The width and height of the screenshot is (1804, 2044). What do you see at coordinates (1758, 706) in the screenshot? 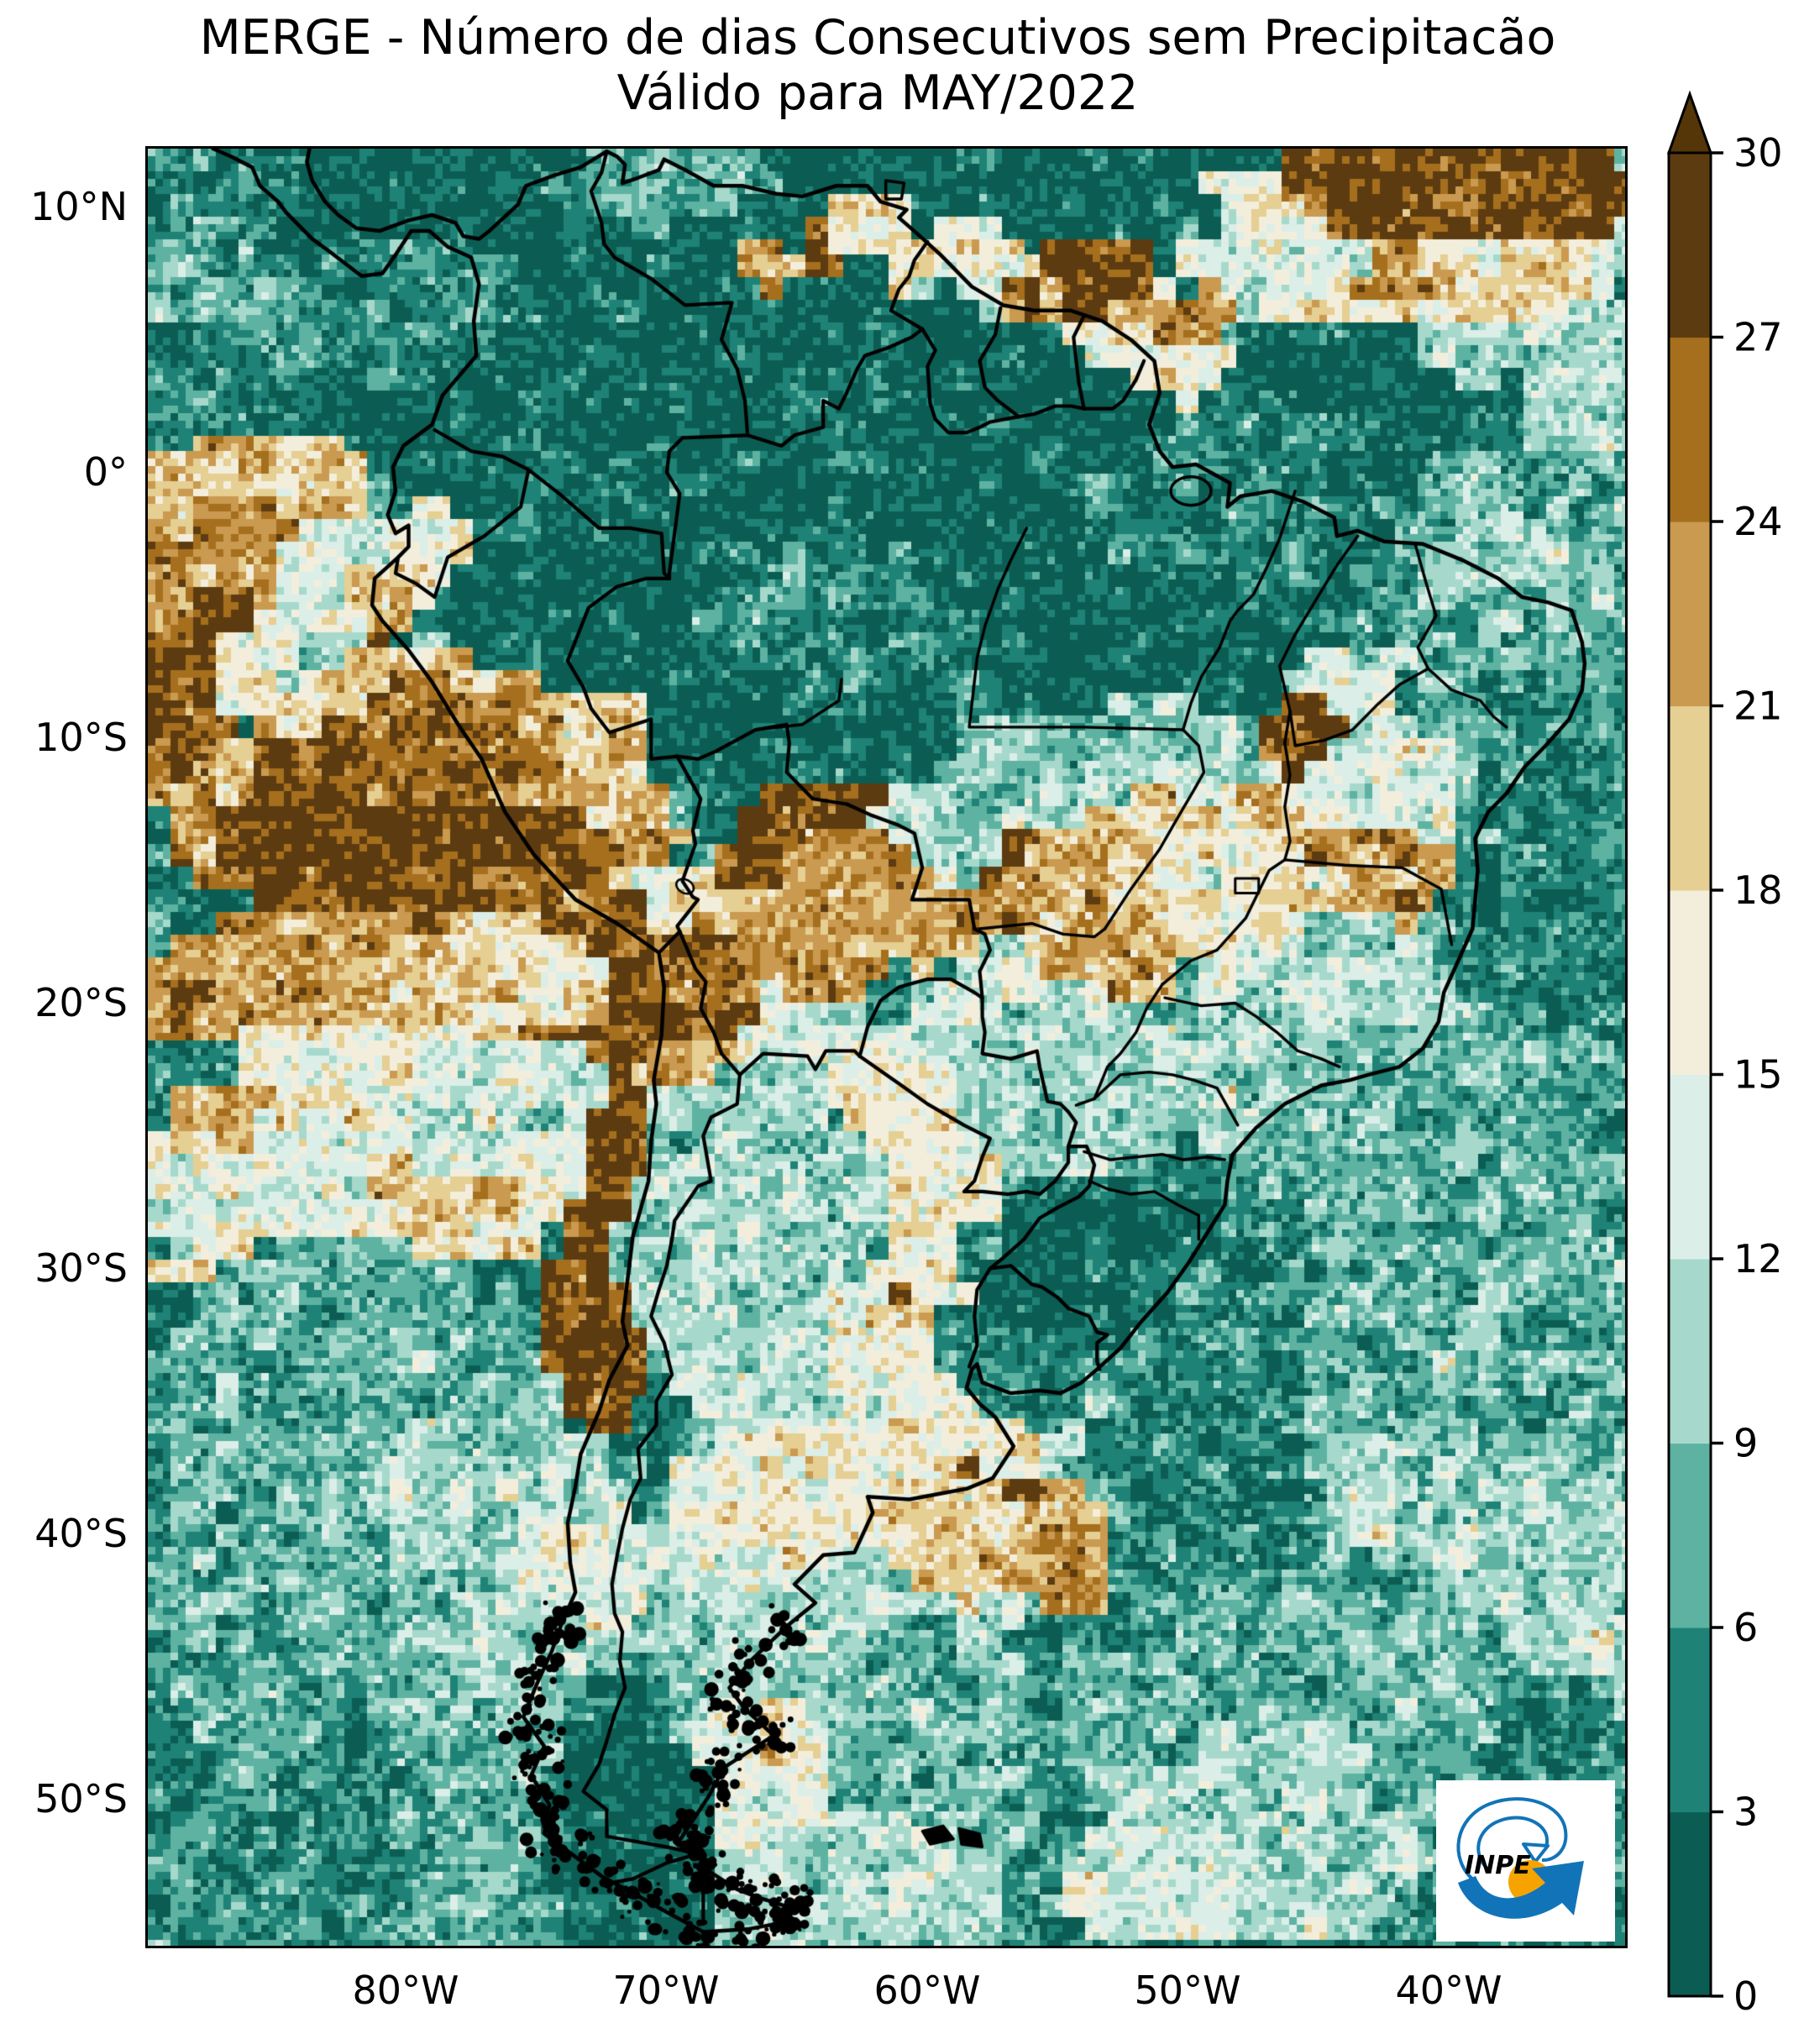
I see `colorbar-tick-label-7: 21` at bounding box center [1758, 706].